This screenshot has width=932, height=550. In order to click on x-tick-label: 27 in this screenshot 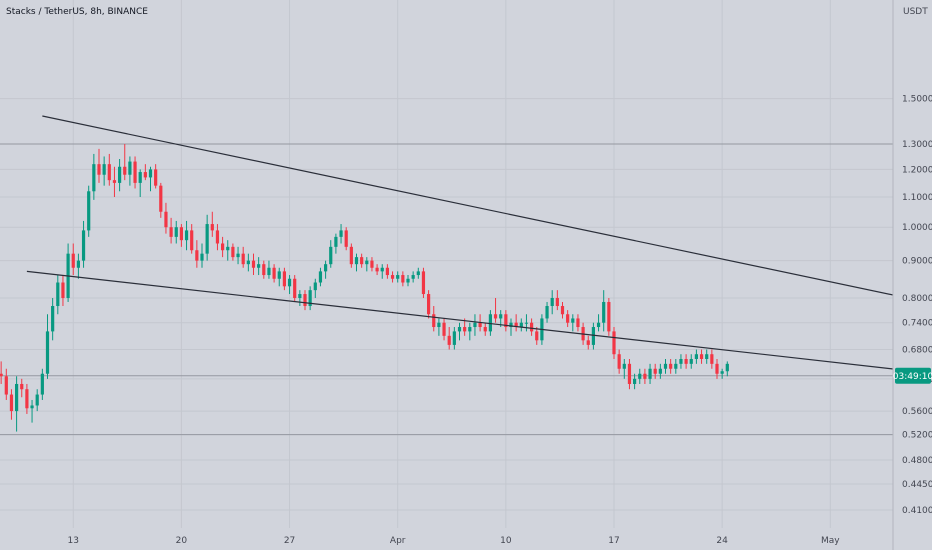, I will do `click(289, 541)`.